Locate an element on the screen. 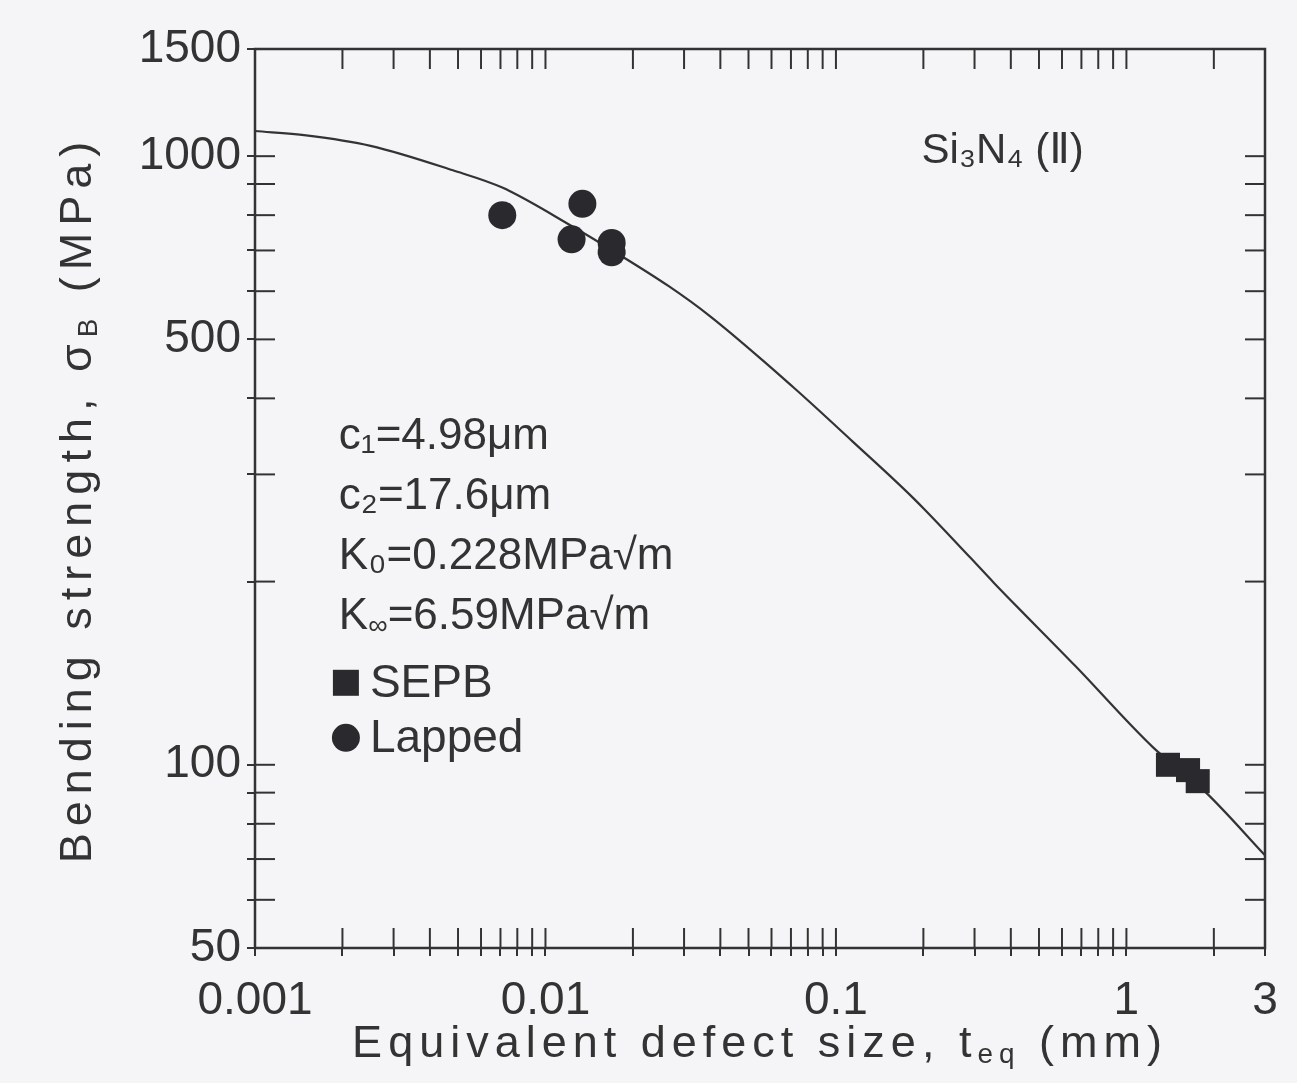  annotation: K$_{∞}$=6.59MPa√m is located at coordinates (494, 614).